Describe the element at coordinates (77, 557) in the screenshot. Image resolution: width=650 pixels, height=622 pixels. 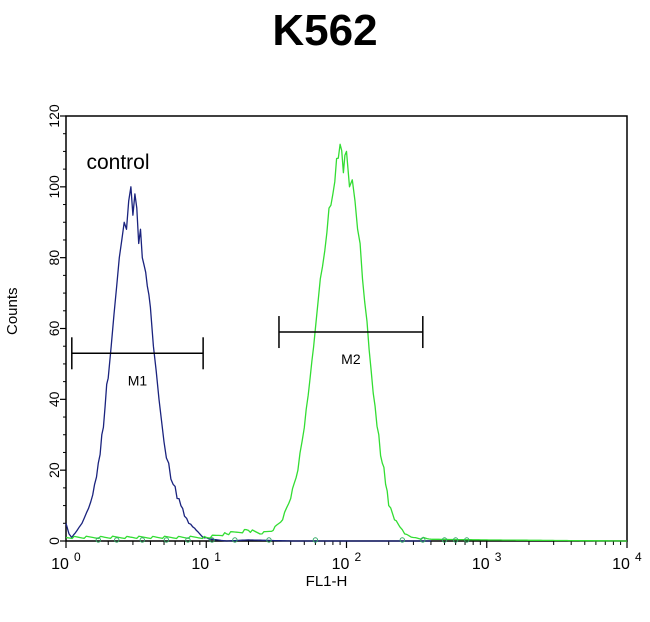
I see `x-tick-exponent: 0` at that location.